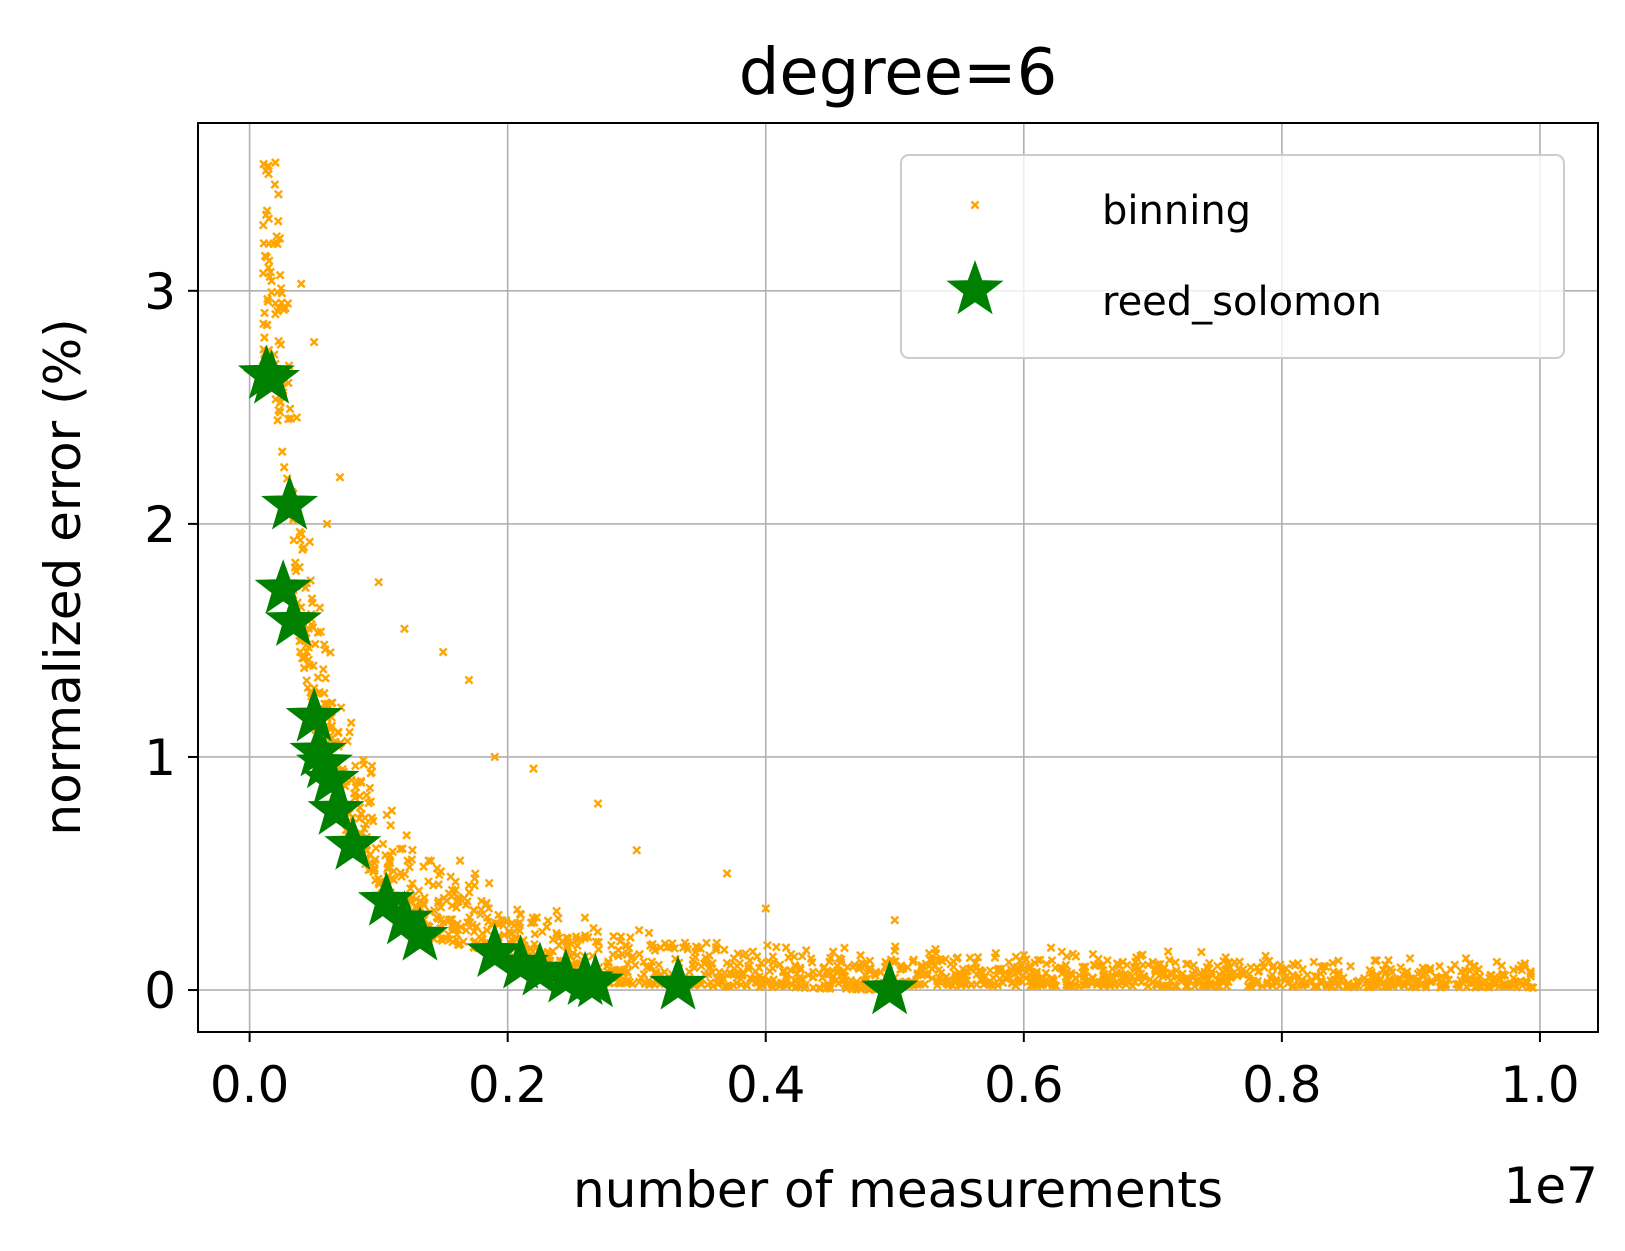 The width and height of the screenshot is (1625, 1251). What do you see at coordinates (898, 1190) in the screenshot?
I see `x-axis-label: number of measurements` at bounding box center [898, 1190].